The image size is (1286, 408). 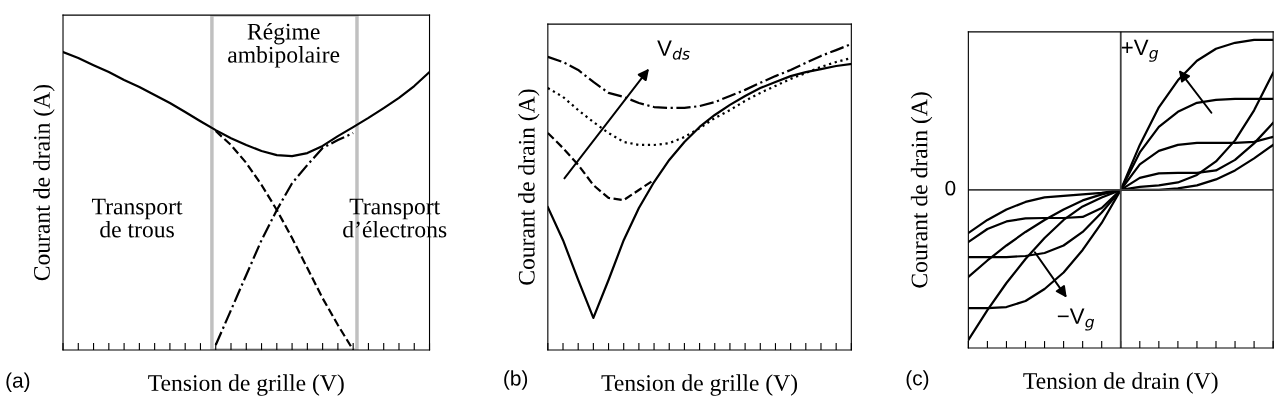 I want to click on text: (b), so click(x=516, y=380).